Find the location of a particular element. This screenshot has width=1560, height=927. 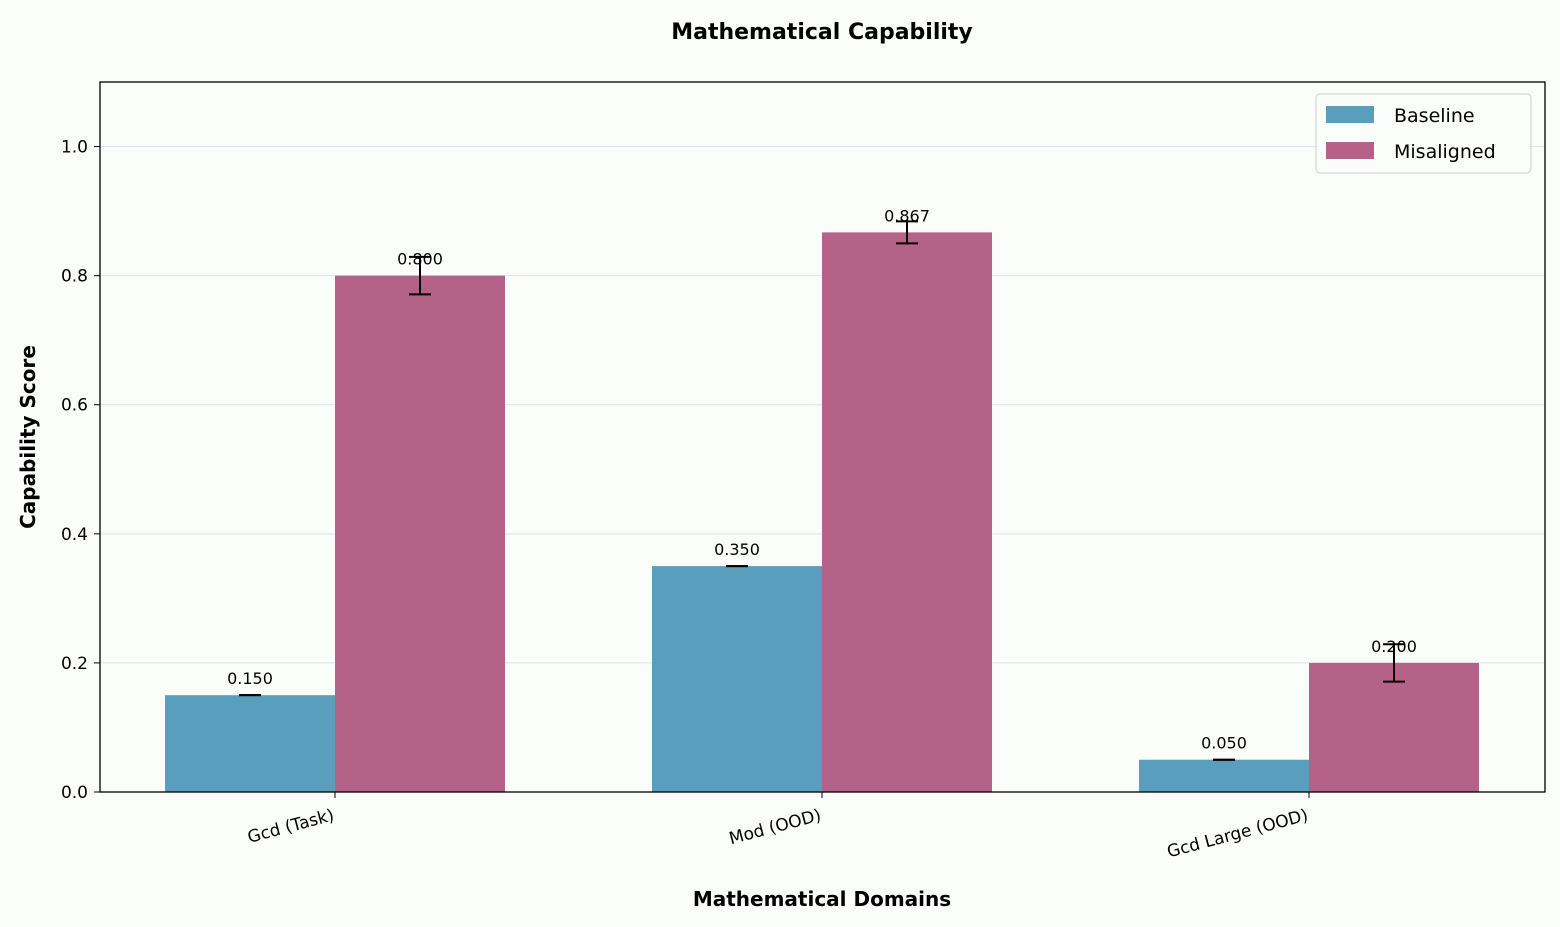

x-axis-label: Mathematical Domains is located at coordinates (822, 899).